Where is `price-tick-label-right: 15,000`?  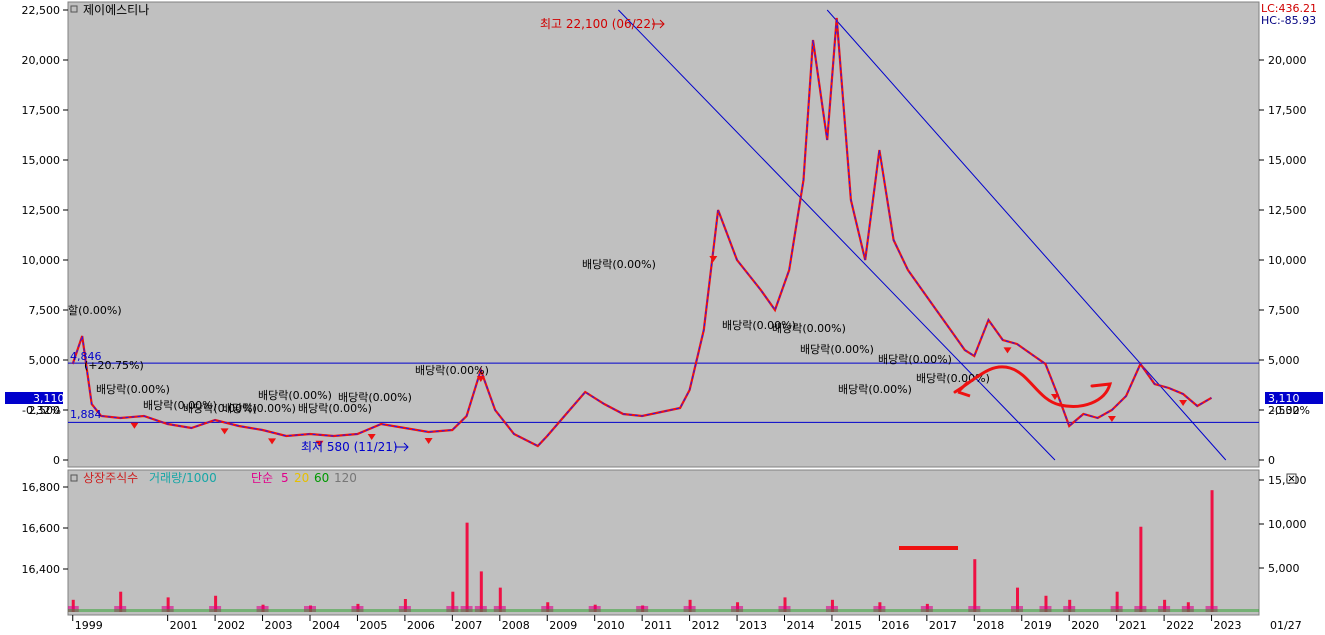 price-tick-label-right: 15,000 is located at coordinates (1287, 160).